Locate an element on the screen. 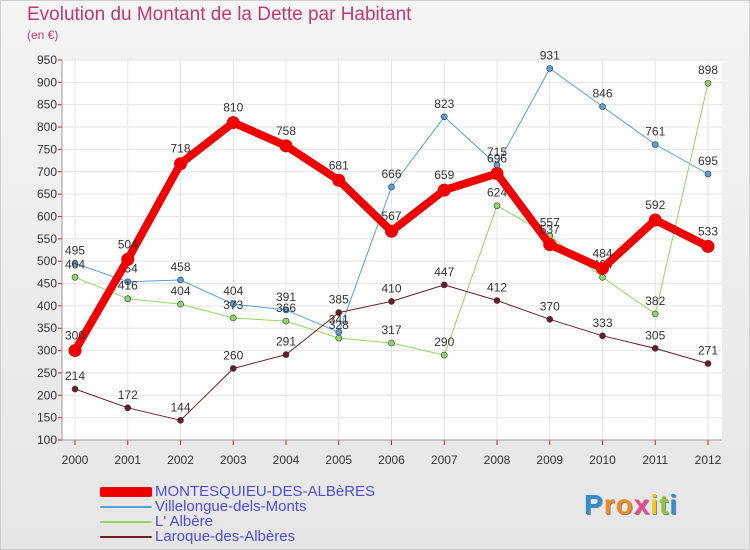  data-label-laroque-des-alb-res: 412 is located at coordinates (497, 288).